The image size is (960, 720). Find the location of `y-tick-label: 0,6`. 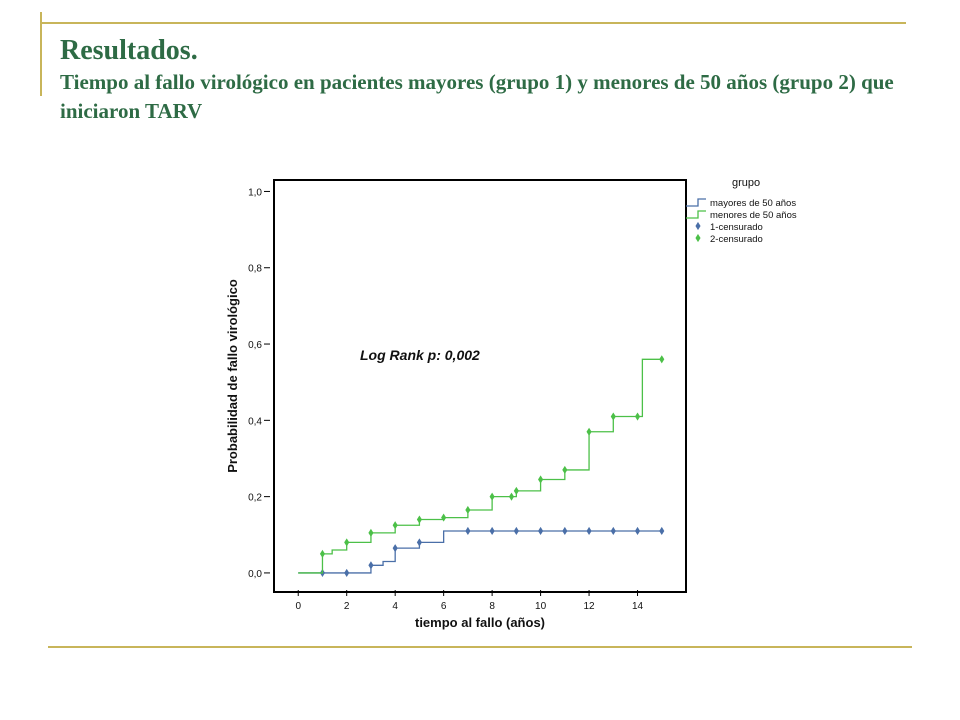

y-tick-label: 0,6 is located at coordinates (255, 345).